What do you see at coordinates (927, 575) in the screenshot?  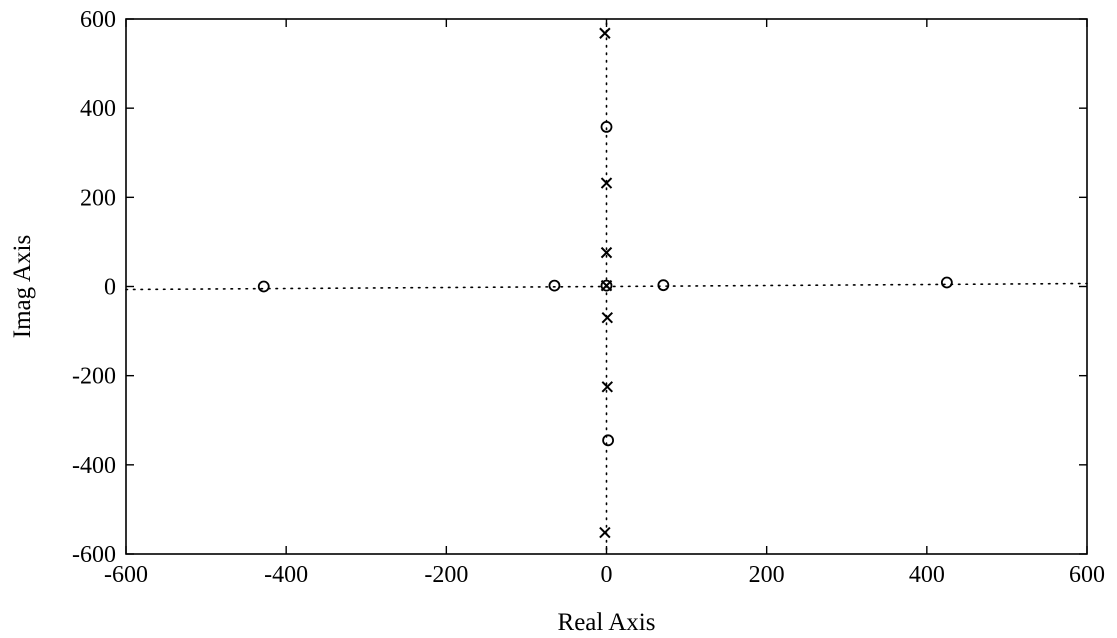 I see `x-tick-label: 400` at bounding box center [927, 575].